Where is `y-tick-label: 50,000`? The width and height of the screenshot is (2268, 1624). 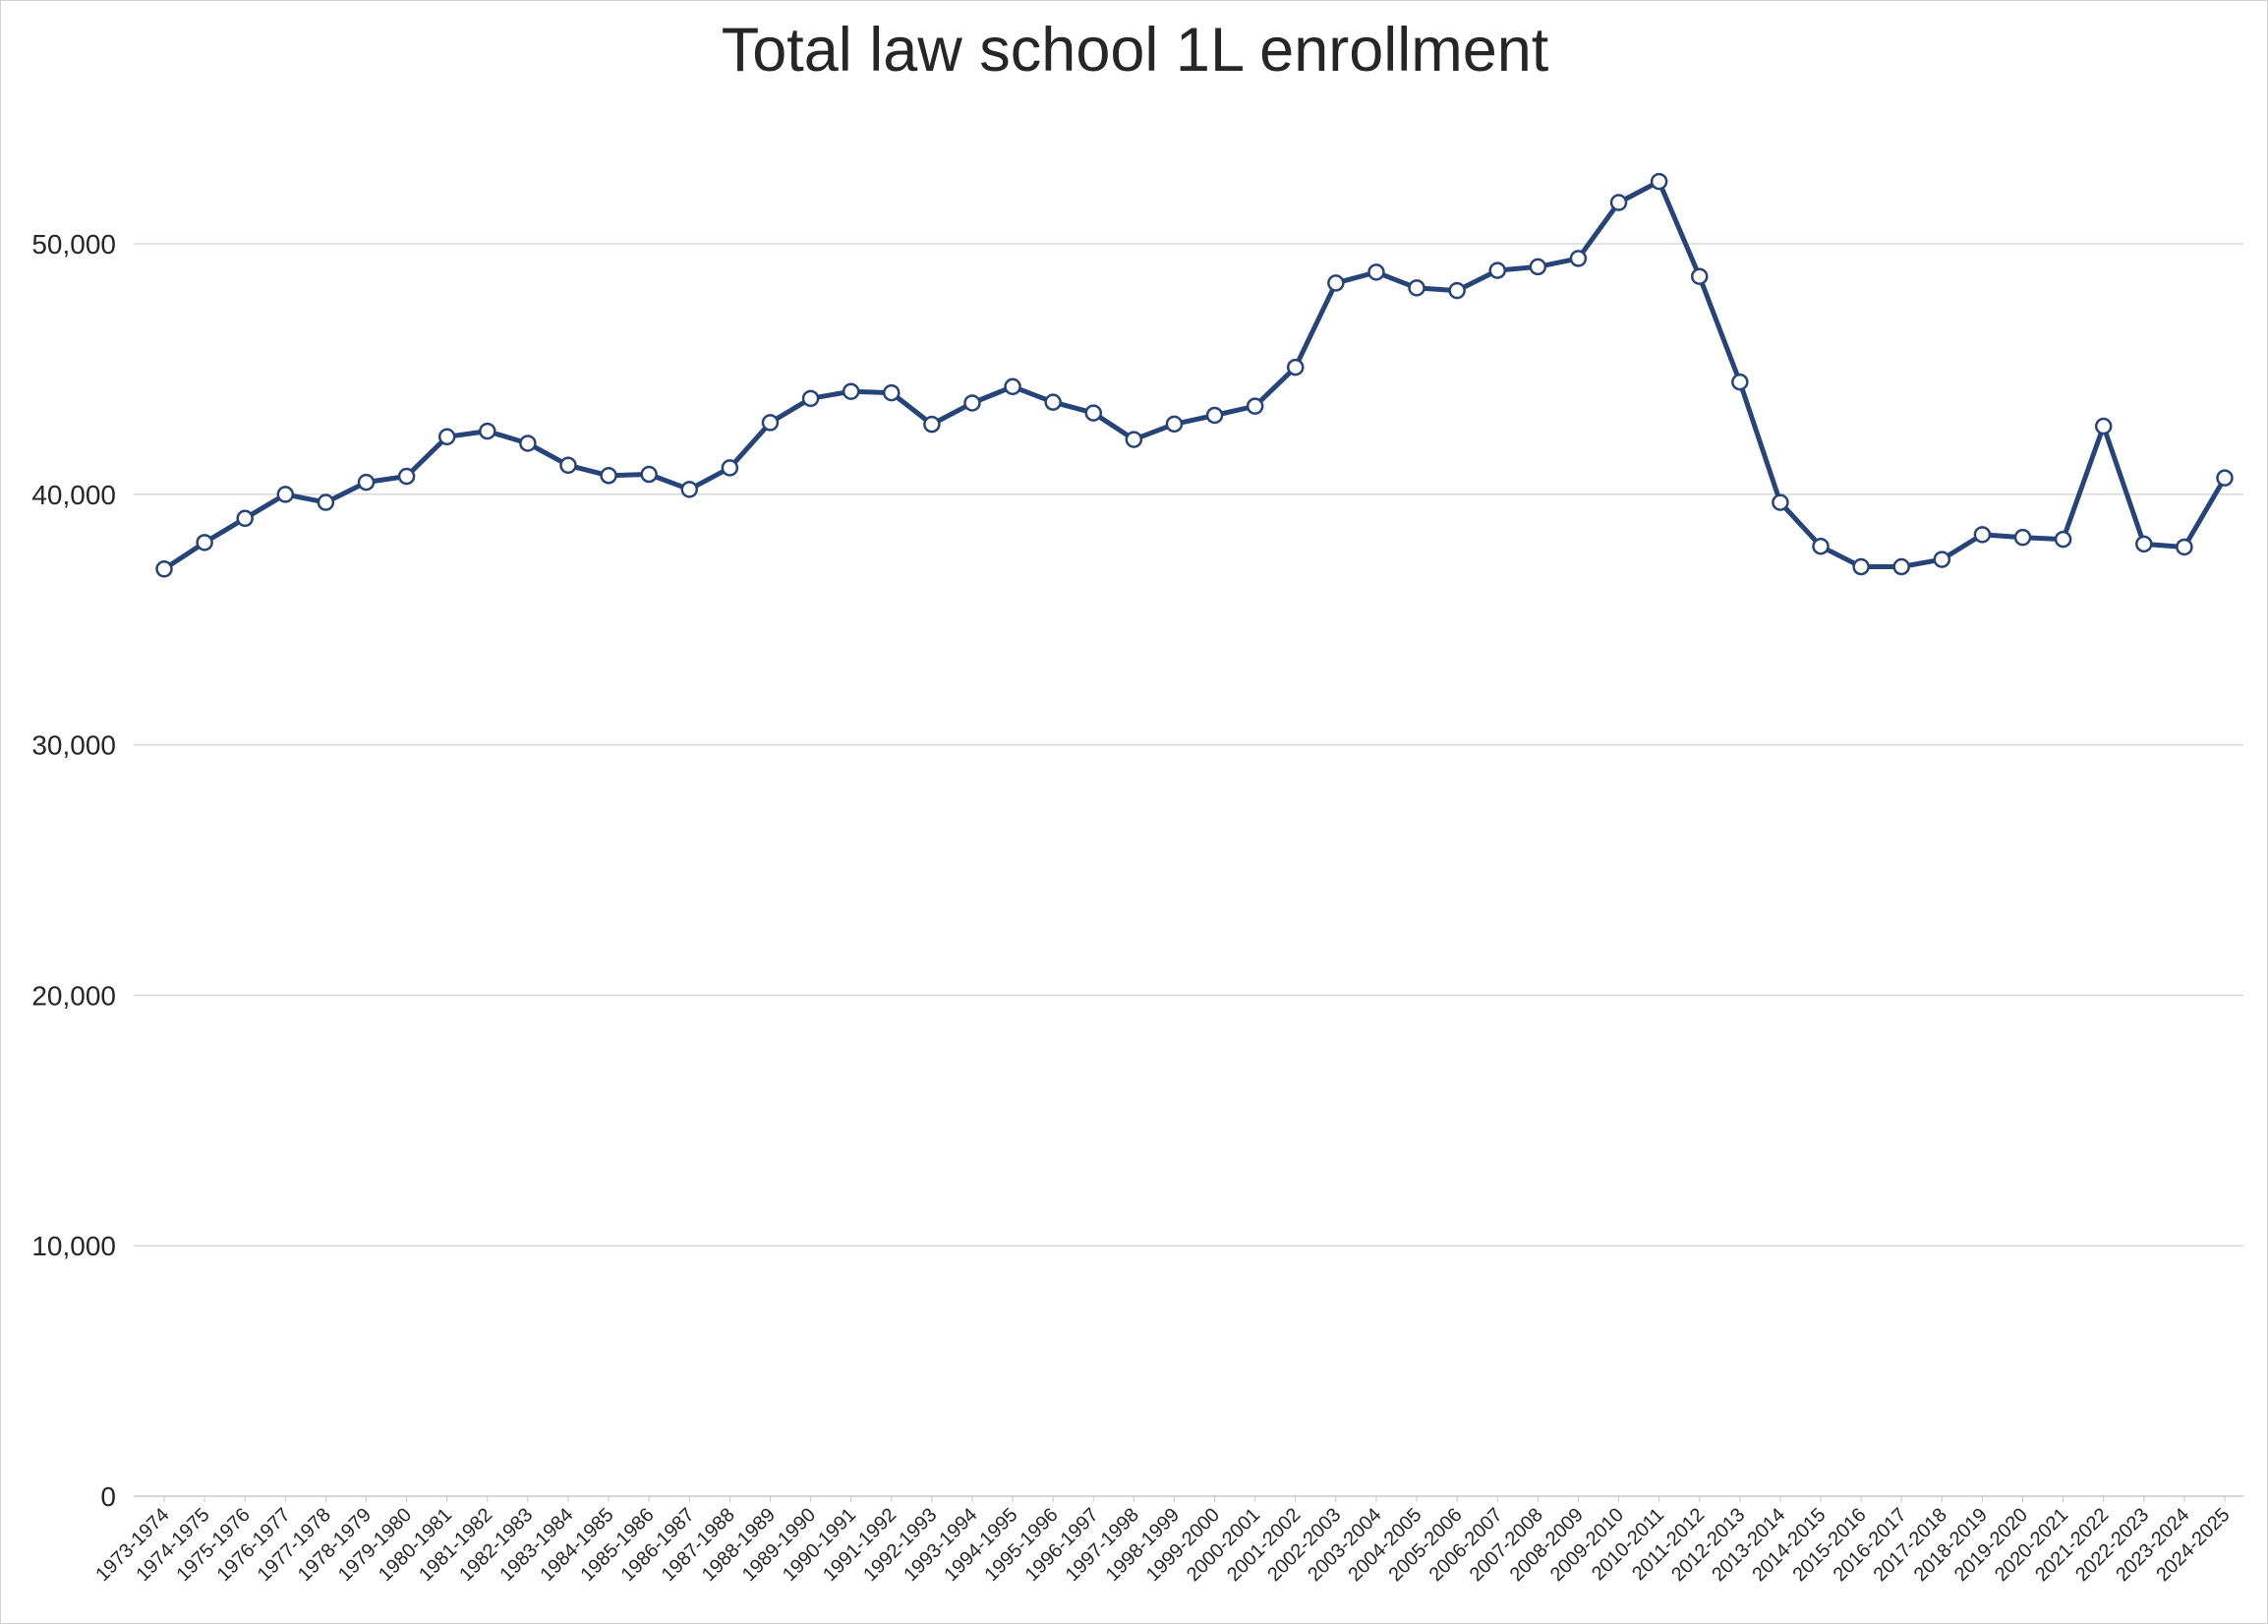 y-tick-label: 50,000 is located at coordinates (73, 244).